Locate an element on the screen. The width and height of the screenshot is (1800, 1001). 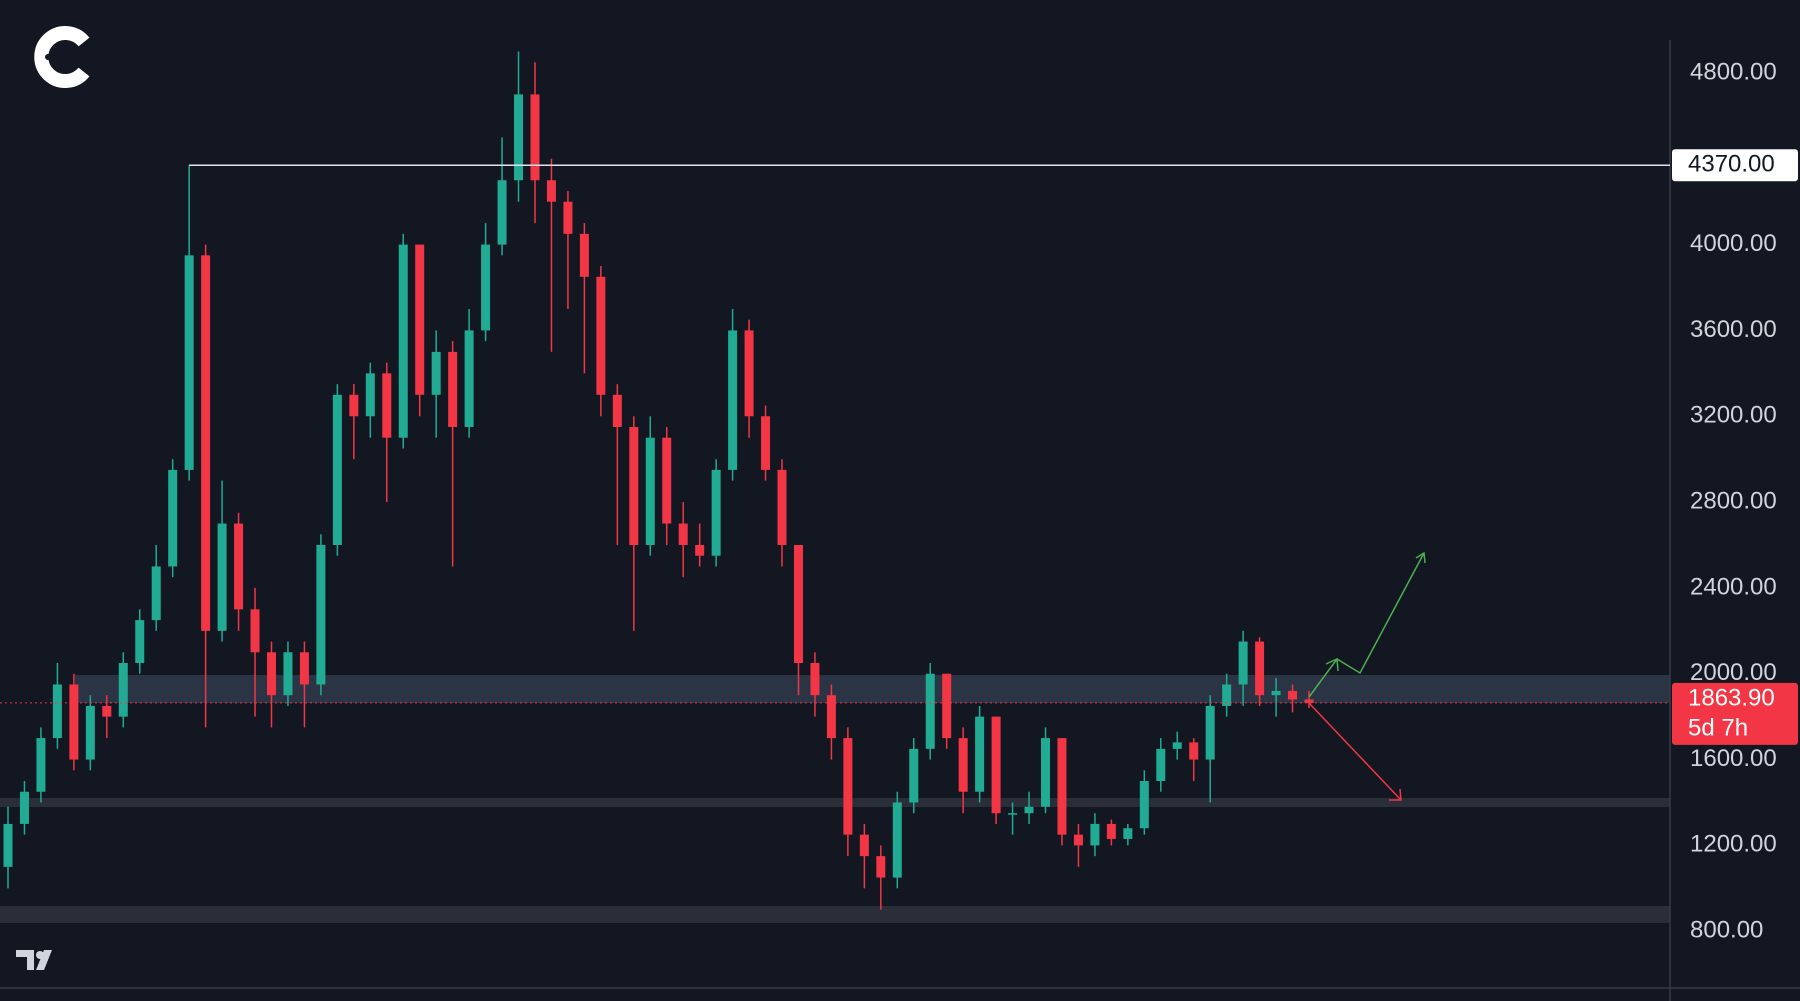
y-tick-label: 1200.00 is located at coordinates (1733, 844).